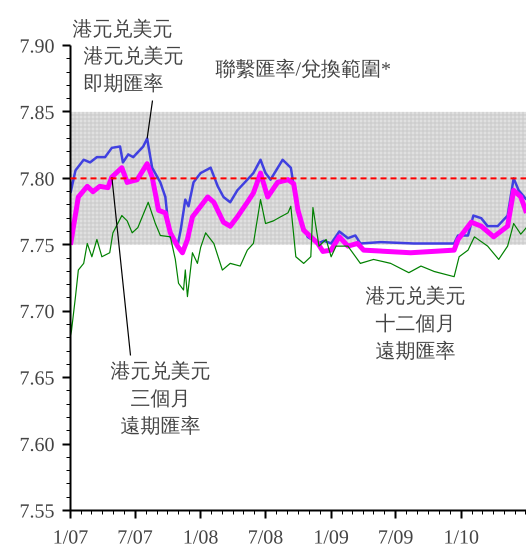 The height and width of the screenshot is (551, 526). What do you see at coordinates (37, 379) in the screenshot?
I see `y-tick-label: 7.65` at bounding box center [37, 379].